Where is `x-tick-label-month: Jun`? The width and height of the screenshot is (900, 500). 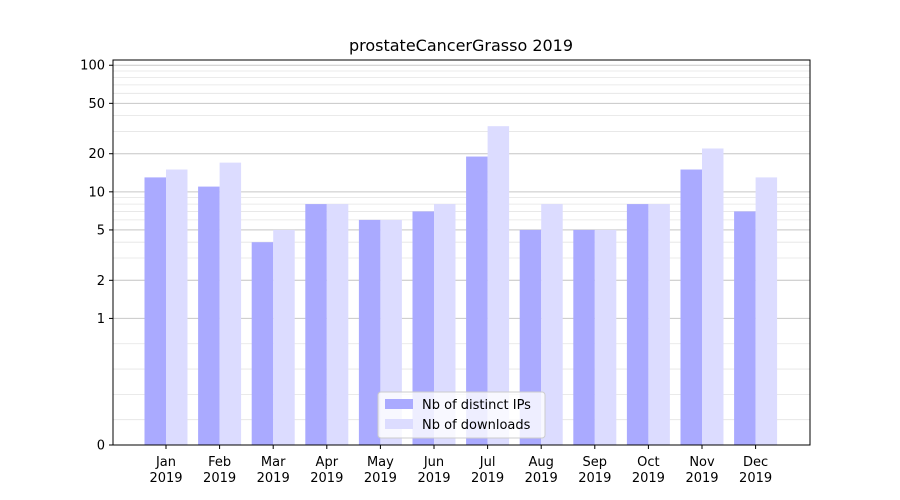 x-tick-label-month: Jun is located at coordinates (433, 462).